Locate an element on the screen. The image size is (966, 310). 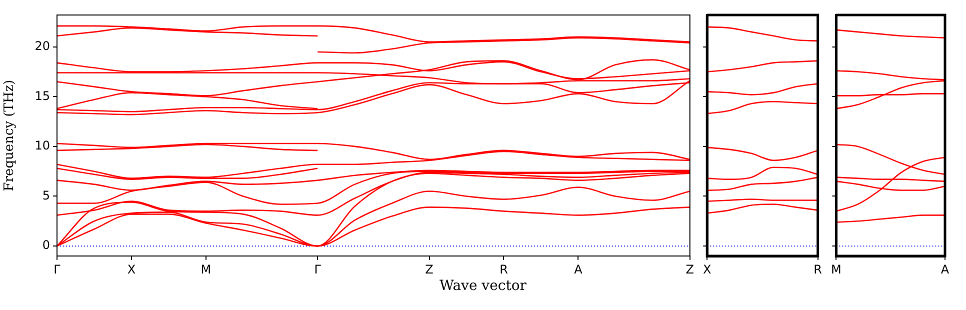
y-tick-label: 20 is located at coordinates (42, 45).